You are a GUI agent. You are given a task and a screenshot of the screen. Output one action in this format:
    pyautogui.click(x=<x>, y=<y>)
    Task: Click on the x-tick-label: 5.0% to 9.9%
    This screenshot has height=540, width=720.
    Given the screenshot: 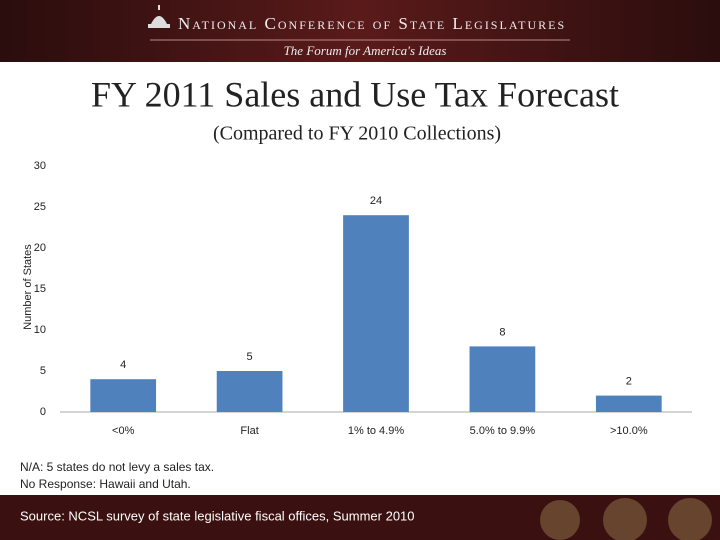 What is the action you would take?
    pyautogui.click(x=503, y=431)
    